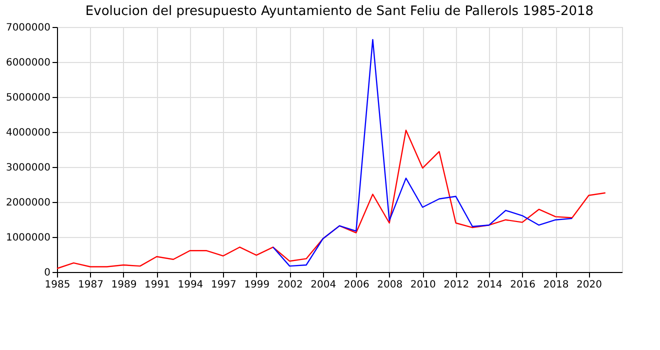  Describe the element at coordinates (223, 285) in the screenshot. I see `x-tick-label: 1997` at that location.